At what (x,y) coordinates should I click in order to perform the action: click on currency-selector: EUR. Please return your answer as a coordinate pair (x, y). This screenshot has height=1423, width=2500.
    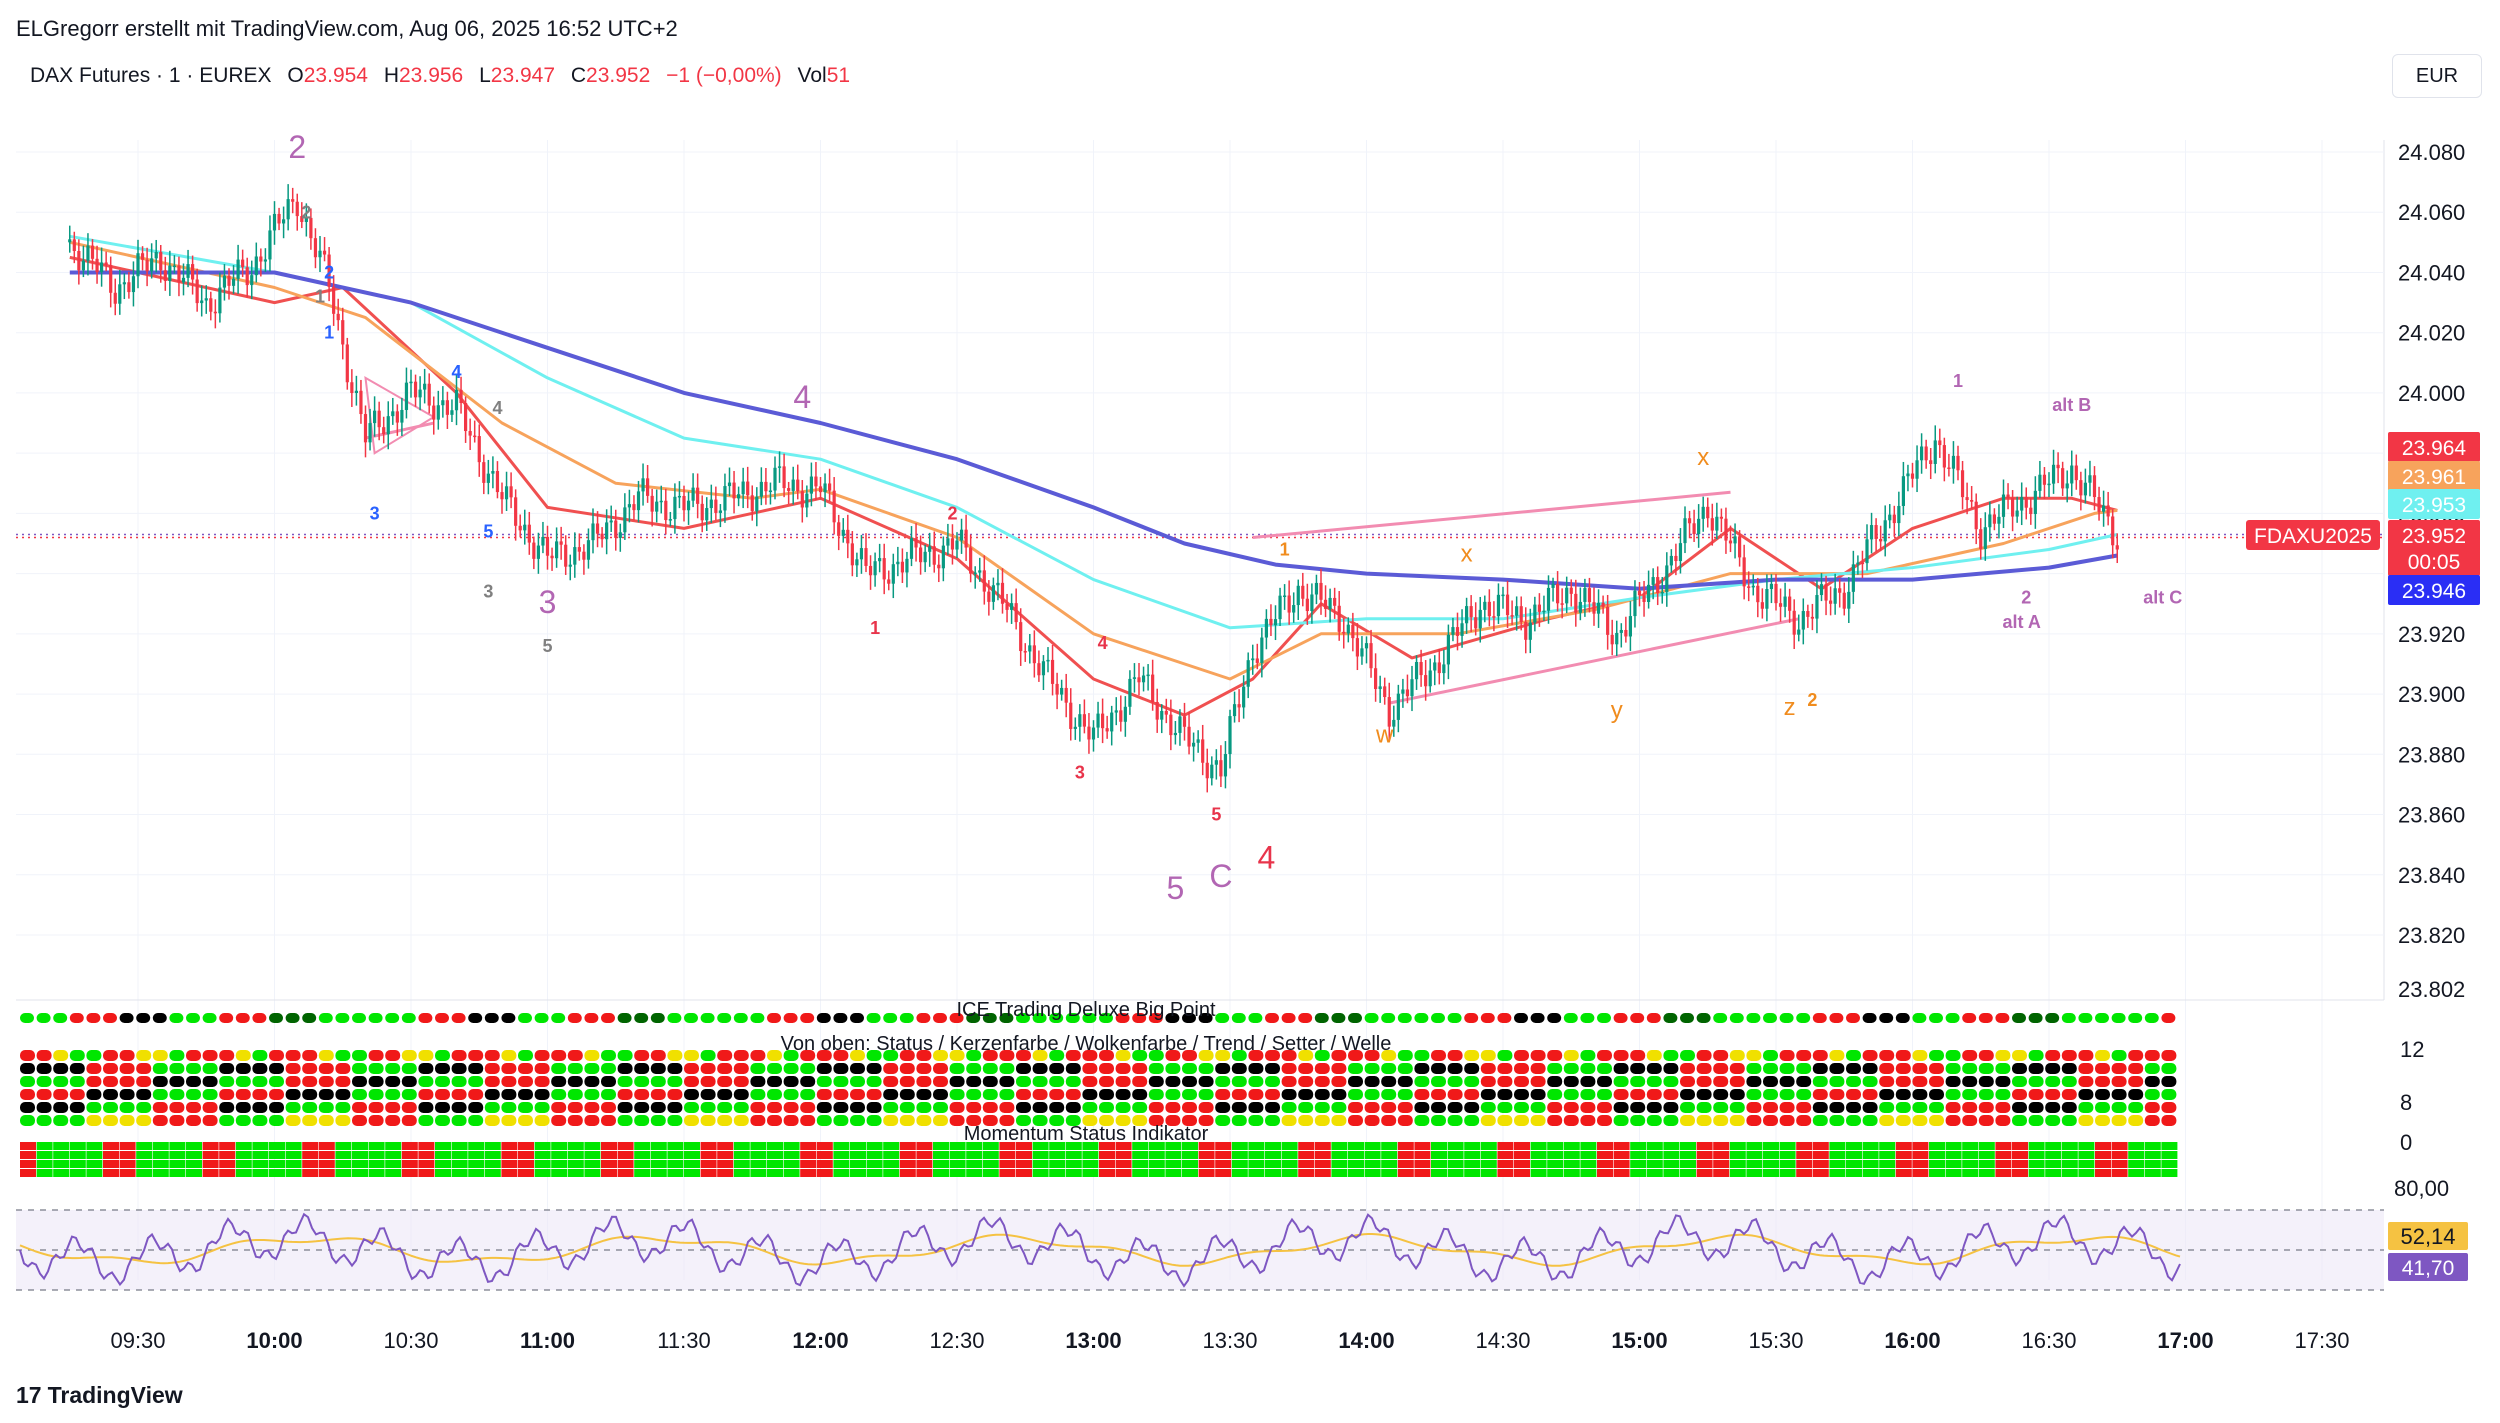
    Looking at the image, I should click on (2437, 76).